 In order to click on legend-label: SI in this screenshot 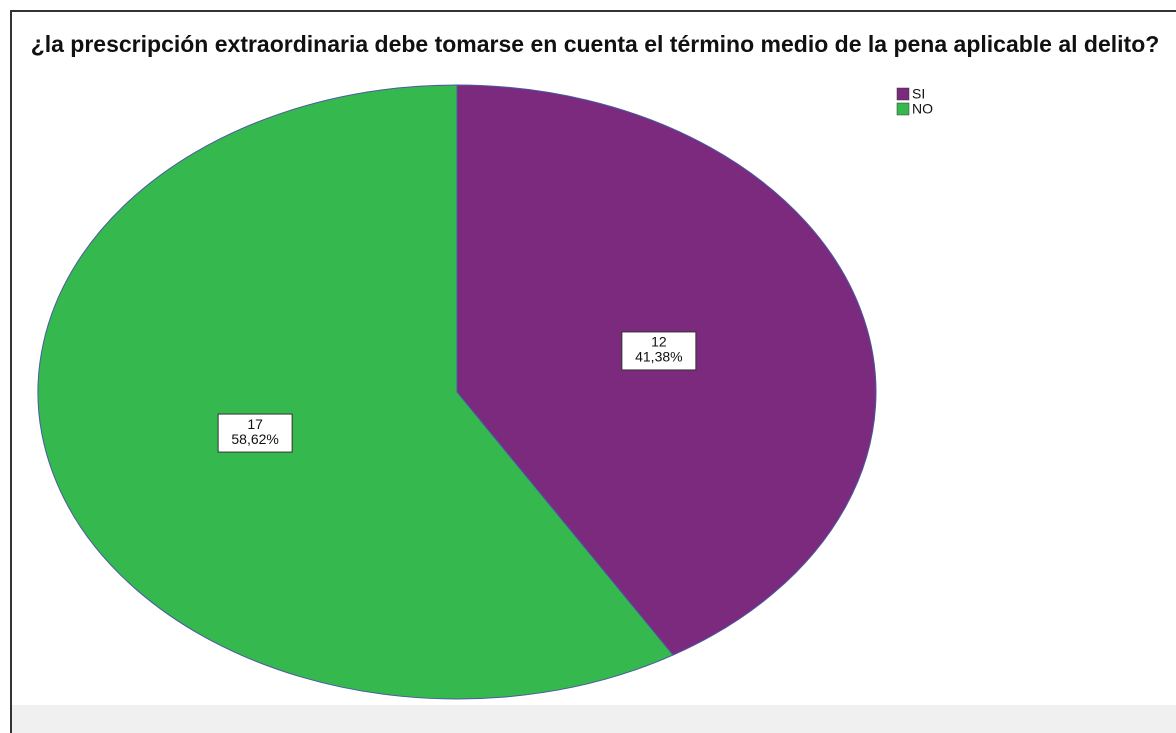, I will do `click(918, 94)`.